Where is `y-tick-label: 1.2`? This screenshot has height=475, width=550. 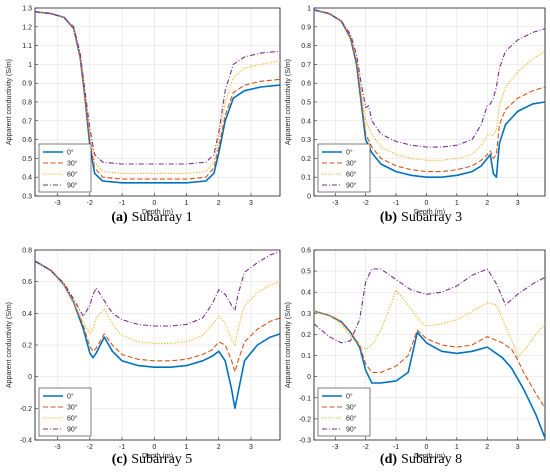 y-tick-label: 1.2 is located at coordinates (27, 27).